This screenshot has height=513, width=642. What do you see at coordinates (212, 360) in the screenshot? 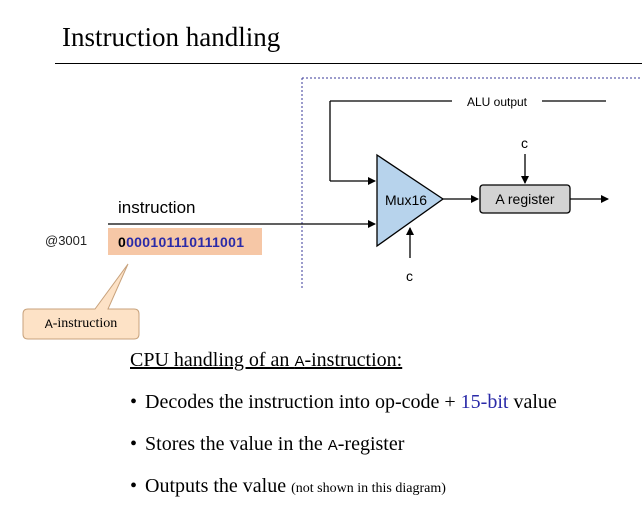
I see `subhead-text: CPU handling of an` at bounding box center [212, 360].